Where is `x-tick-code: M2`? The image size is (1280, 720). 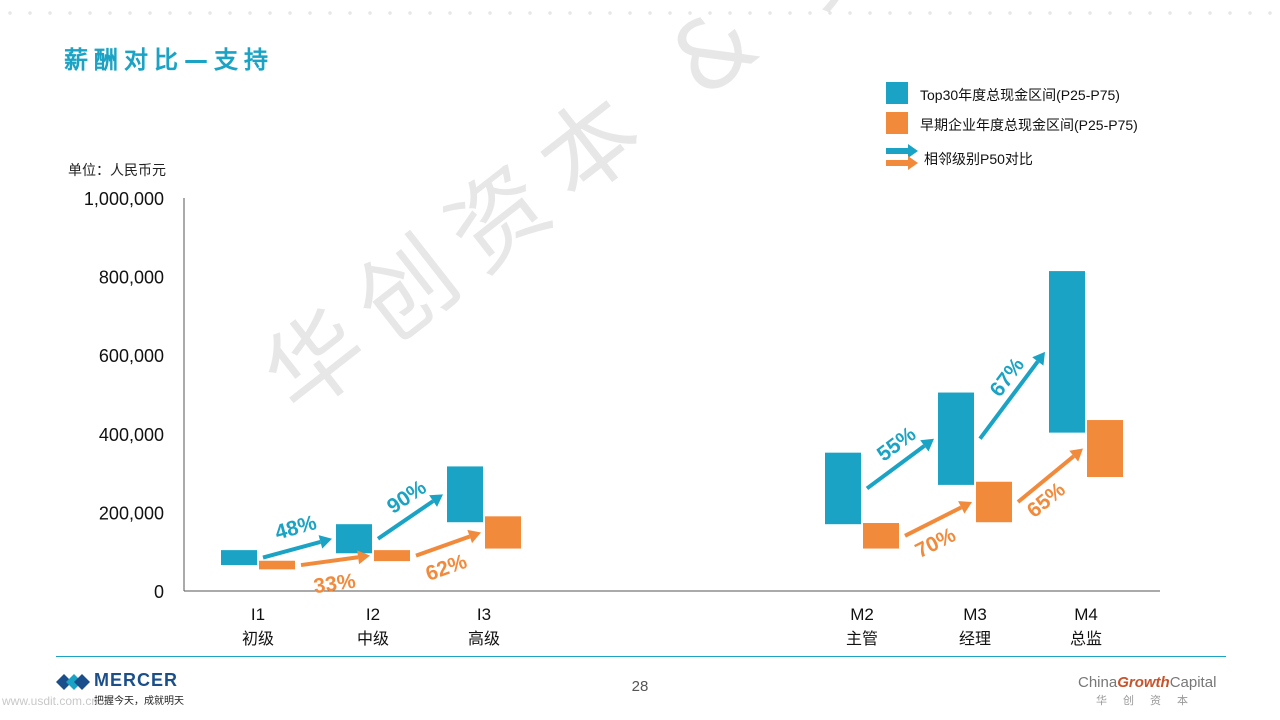 x-tick-code: M2 is located at coordinates (862, 614).